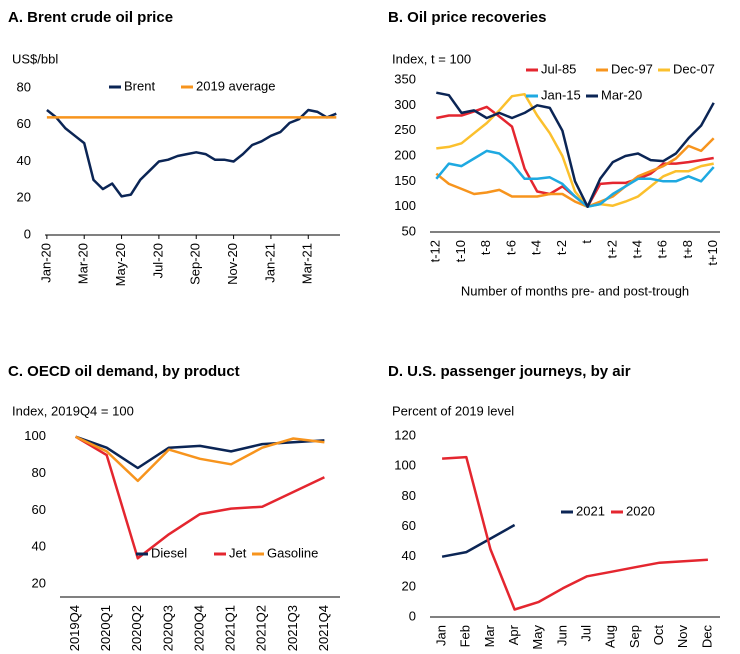 This screenshot has height=654, width=740. Describe the element at coordinates (195, 264) in the screenshot. I see `x-tick-label: Sep-20` at that location.